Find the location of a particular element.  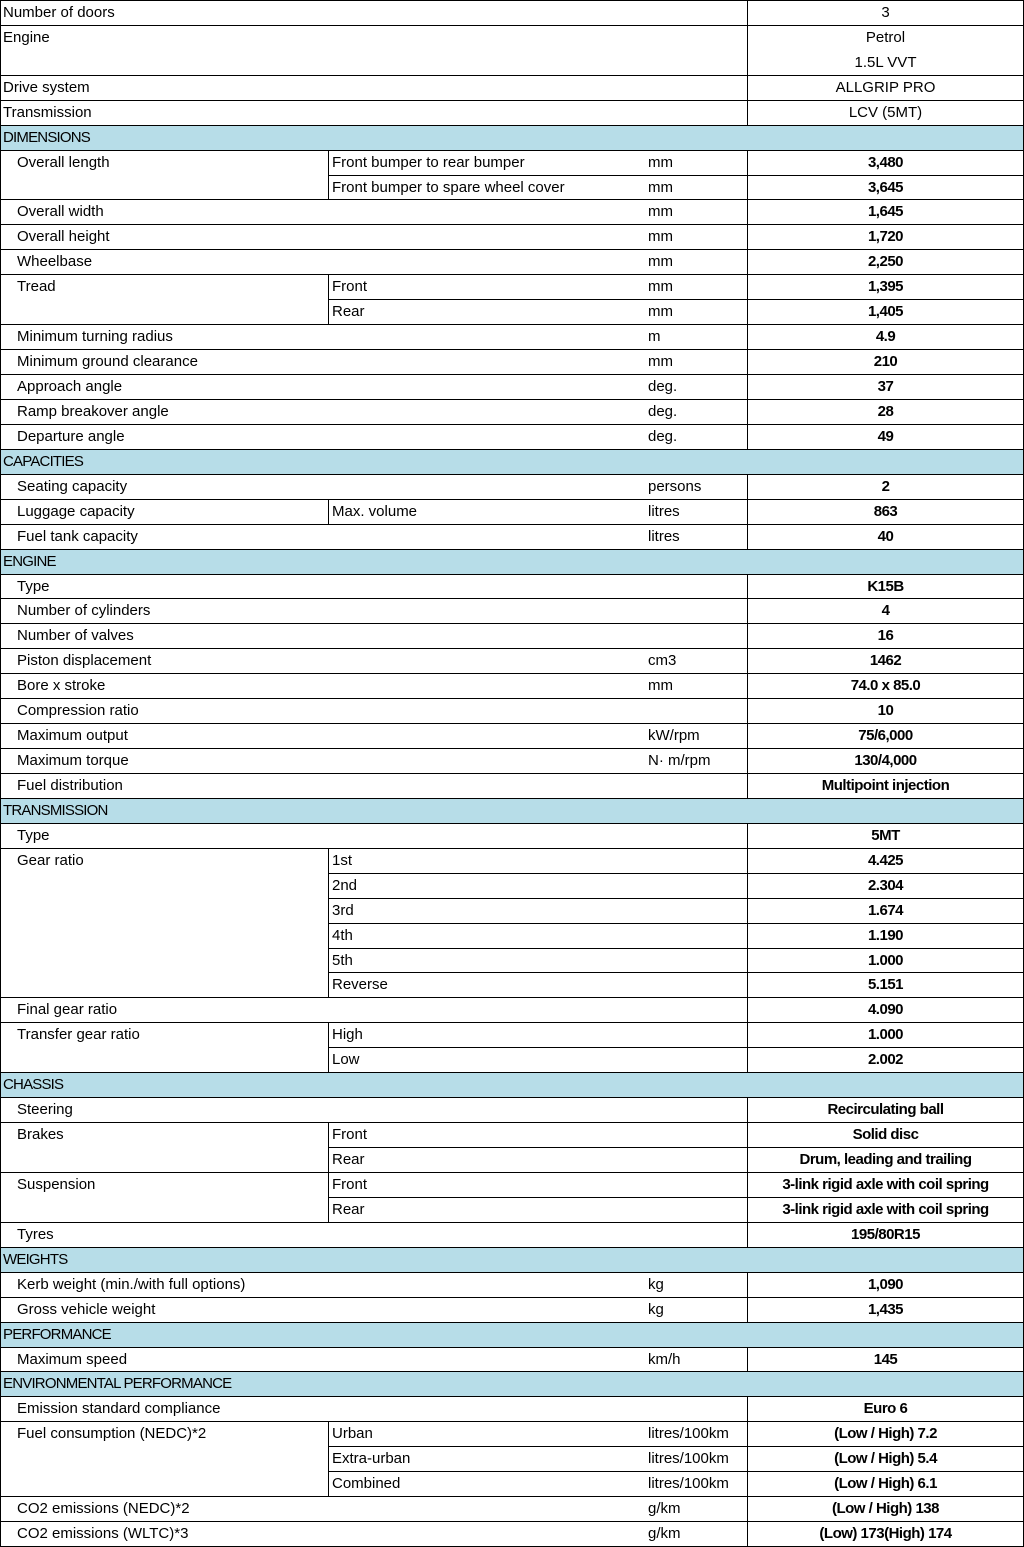

section-title: TRANSMISSION is located at coordinates (512, 811).